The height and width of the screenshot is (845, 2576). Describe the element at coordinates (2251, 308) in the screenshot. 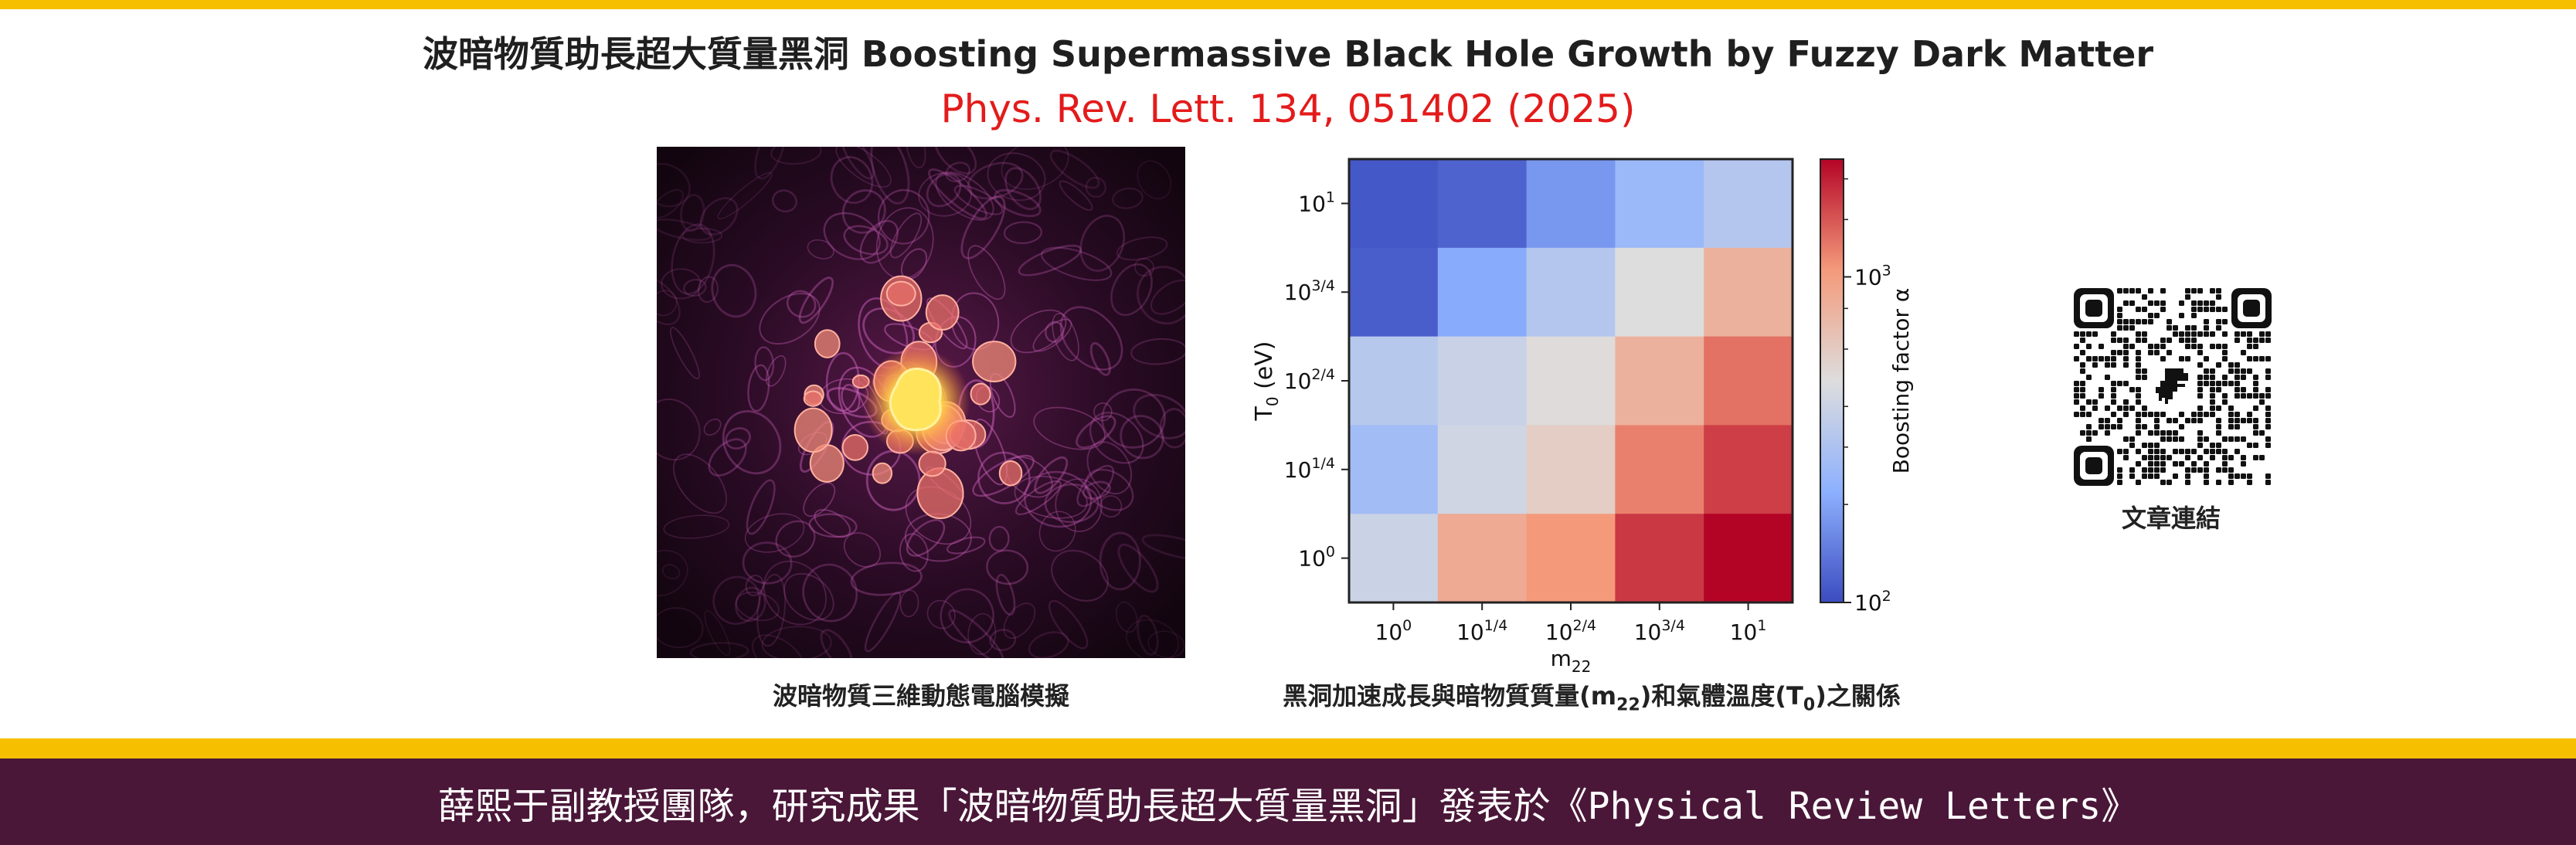

I see `qr-finder-top-right` at that location.